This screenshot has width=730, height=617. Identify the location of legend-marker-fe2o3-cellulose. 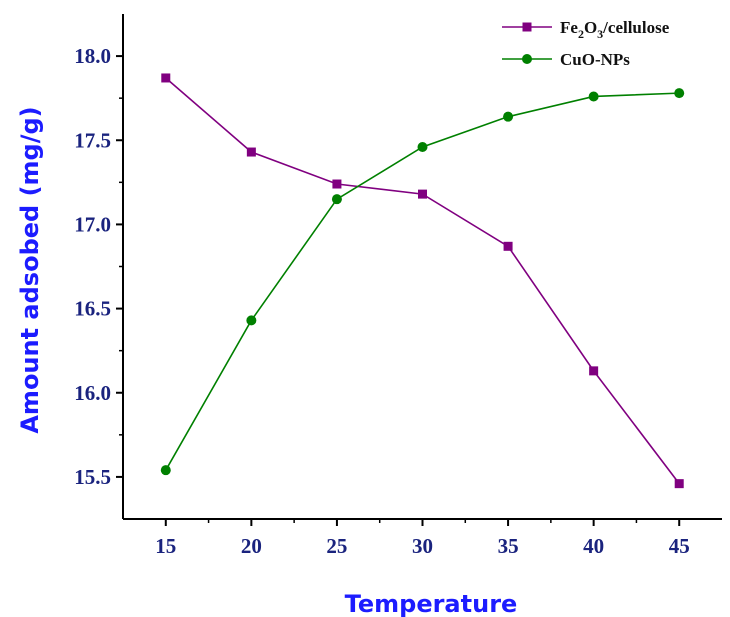
(527, 27).